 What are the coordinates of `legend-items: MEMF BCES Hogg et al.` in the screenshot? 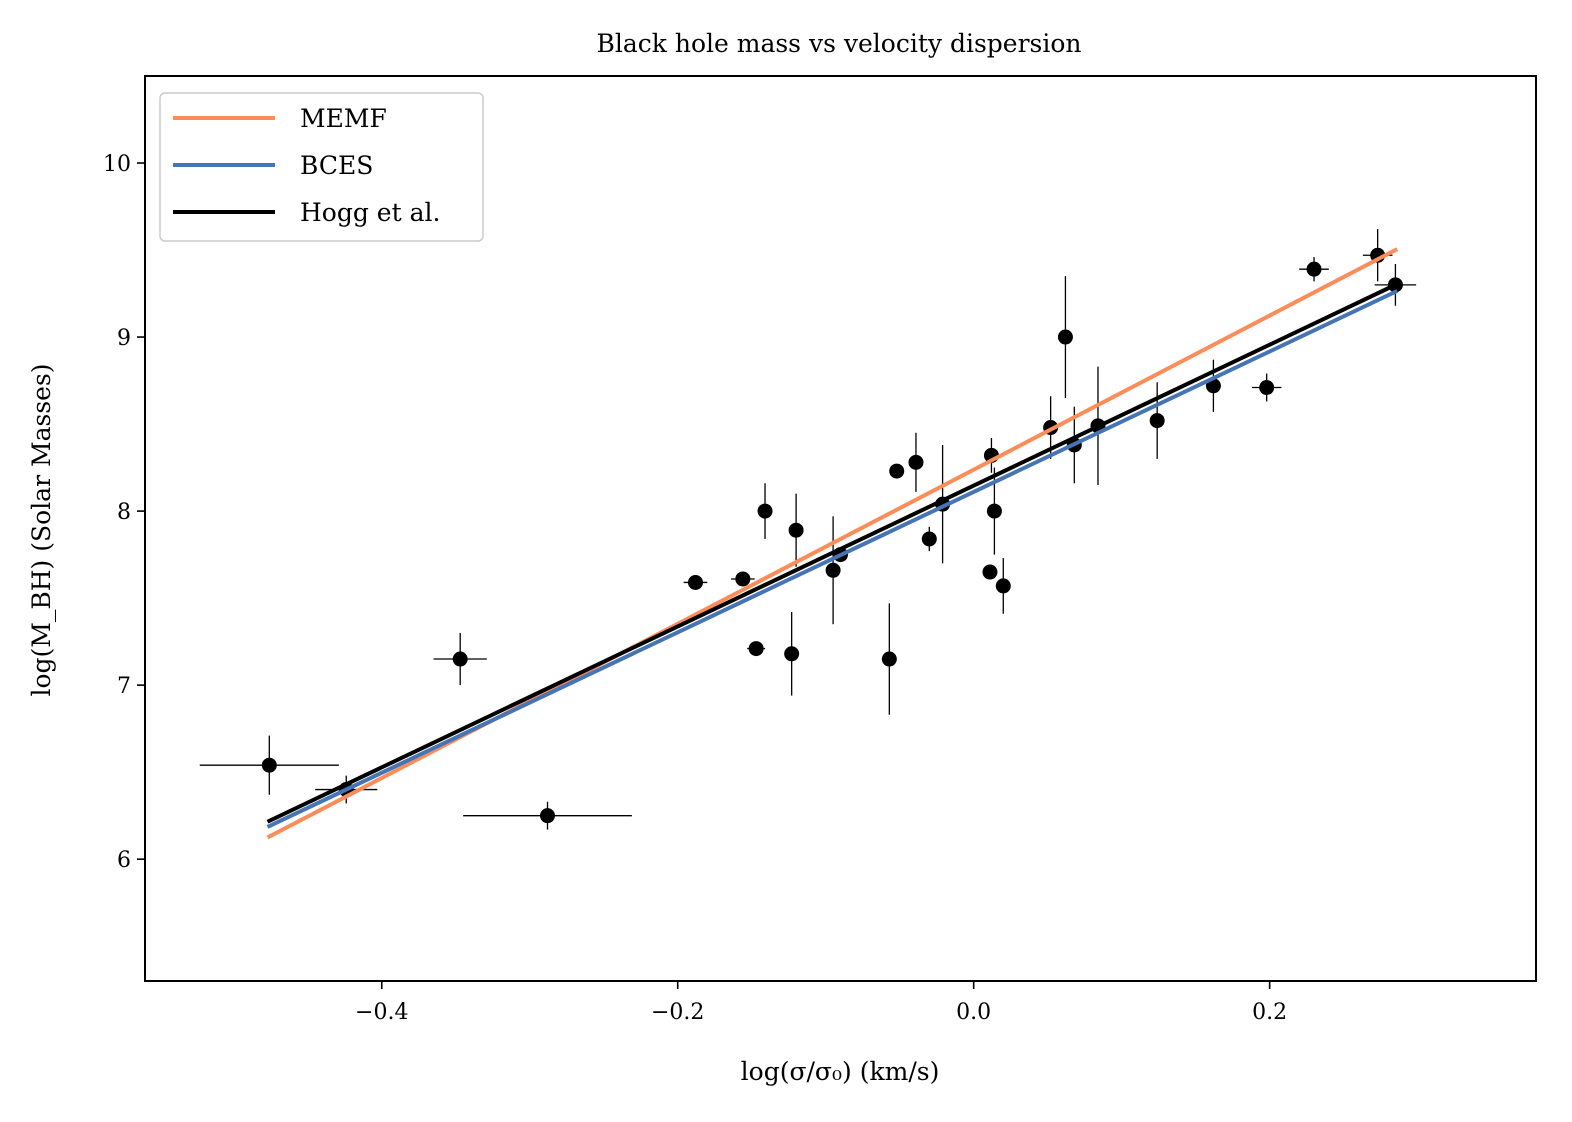 It's located at (306, 165).